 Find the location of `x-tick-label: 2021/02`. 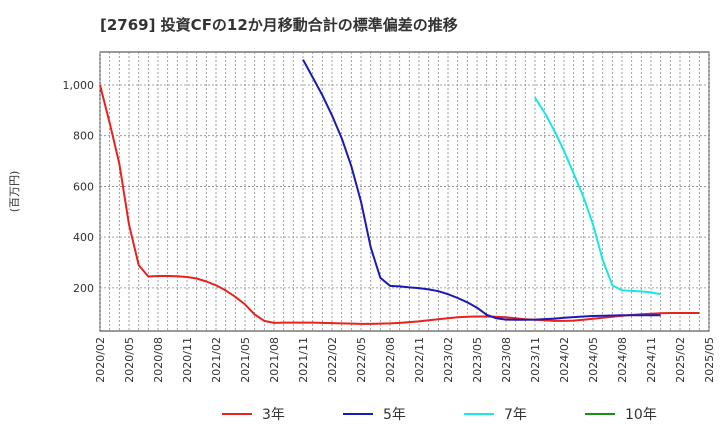

x-tick-label: 2021/02 is located at coordinates (216, 360).